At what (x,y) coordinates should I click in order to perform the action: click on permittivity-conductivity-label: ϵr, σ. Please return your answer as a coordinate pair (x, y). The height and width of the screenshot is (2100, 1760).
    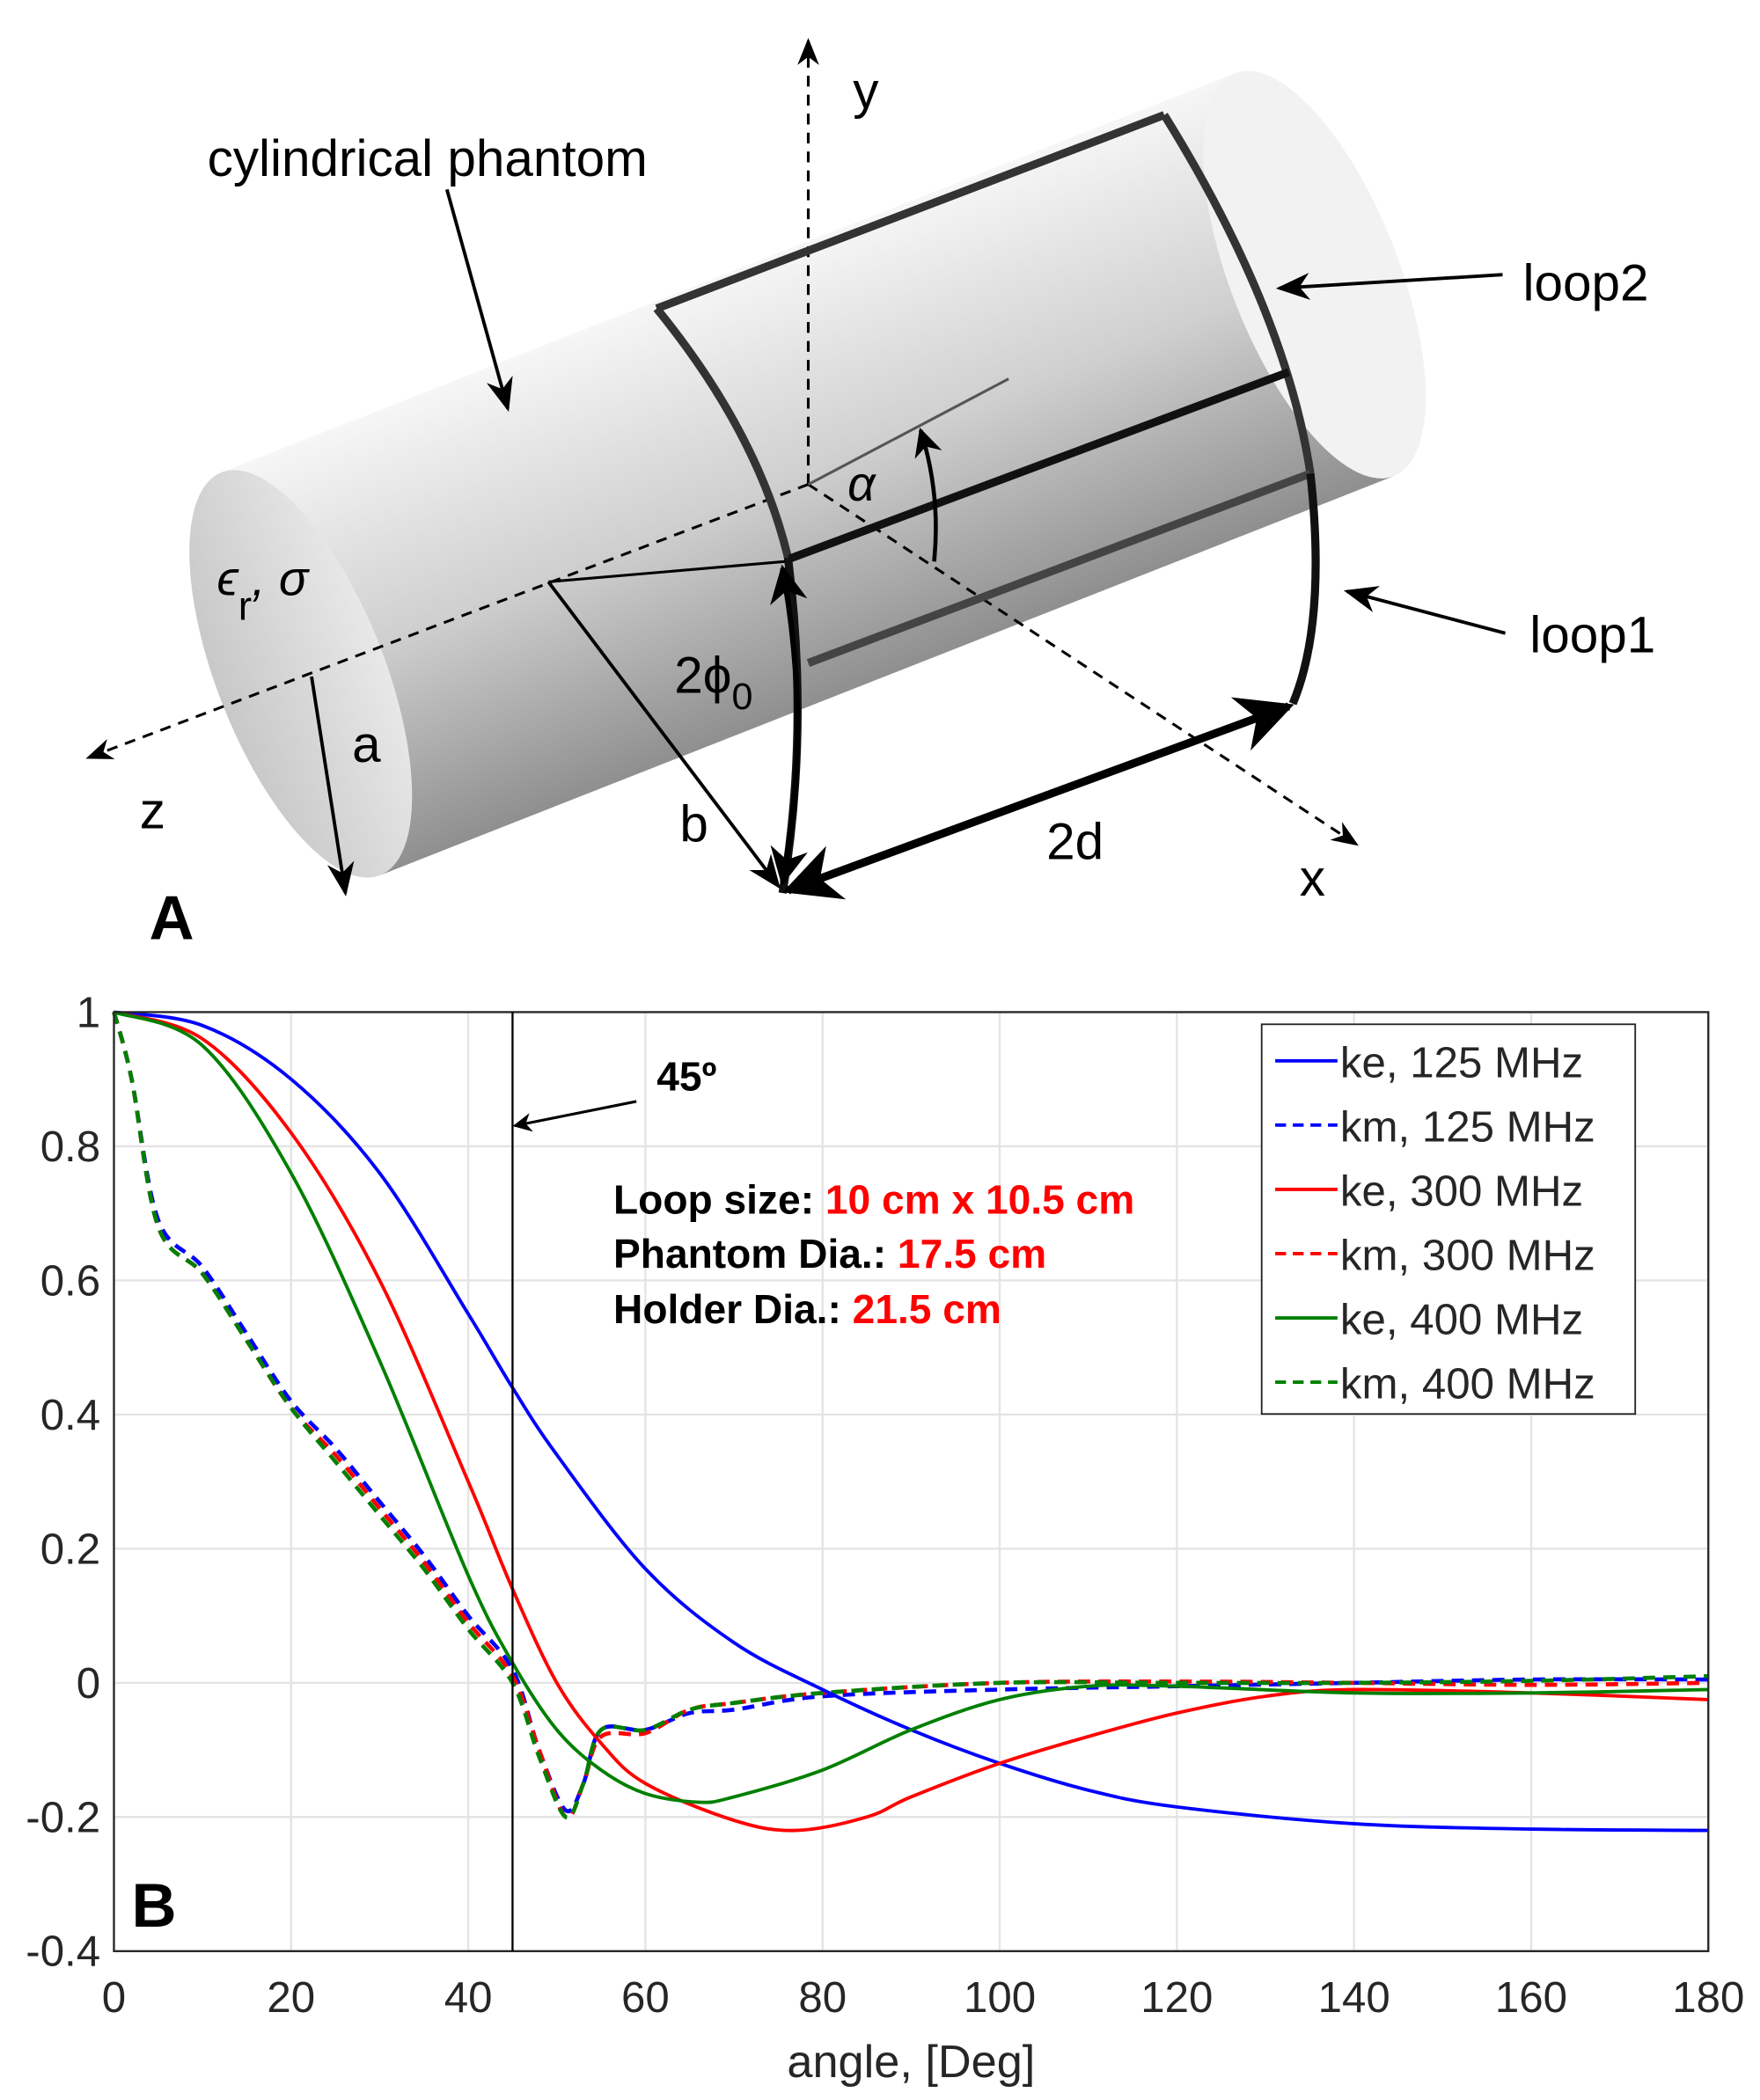
    Looking at the image, I should click on (263, 590).